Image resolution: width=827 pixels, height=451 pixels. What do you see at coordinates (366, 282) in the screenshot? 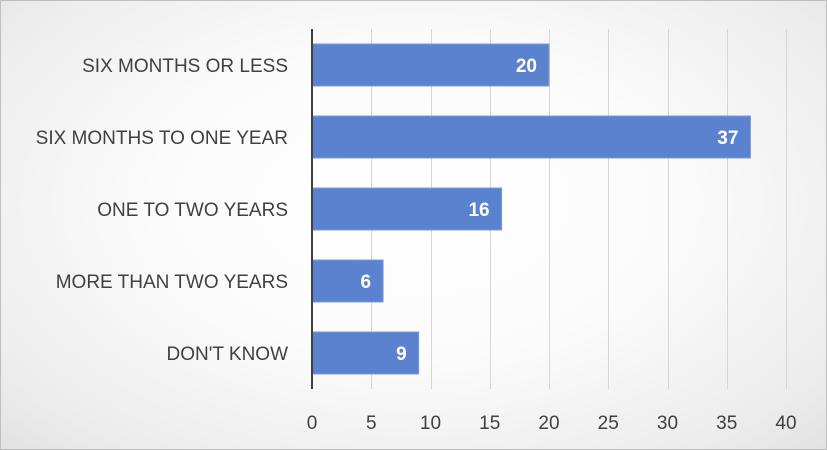
I see `data-label-more-than-two-years: 6` at bounding box center [366, 282].